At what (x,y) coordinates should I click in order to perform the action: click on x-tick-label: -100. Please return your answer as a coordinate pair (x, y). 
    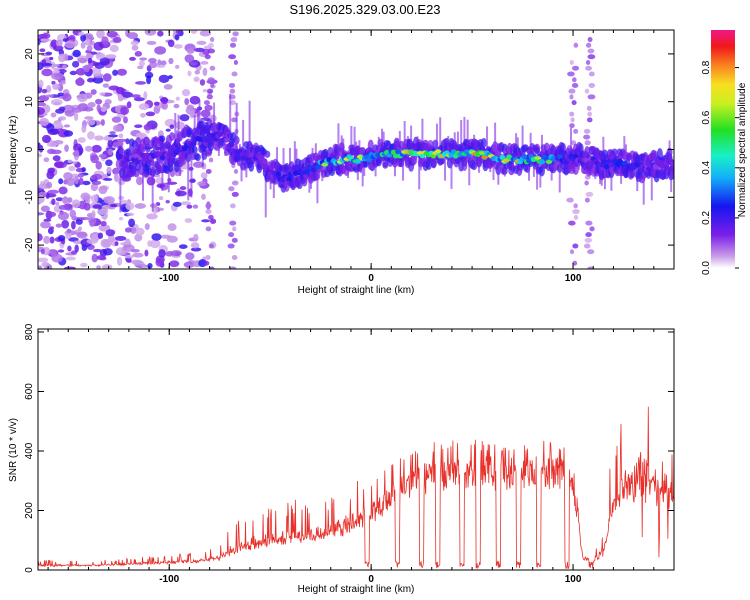
    Looking at the image, I should click on (169, 579).